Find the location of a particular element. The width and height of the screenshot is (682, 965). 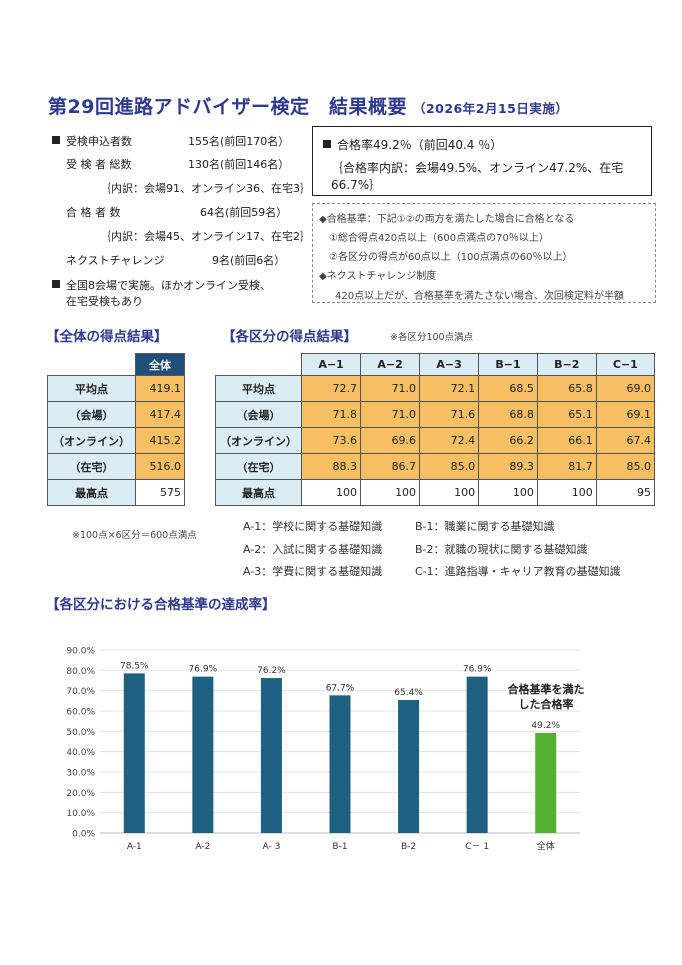

score-cell: 65.8 is located at coordinates (566, 388).